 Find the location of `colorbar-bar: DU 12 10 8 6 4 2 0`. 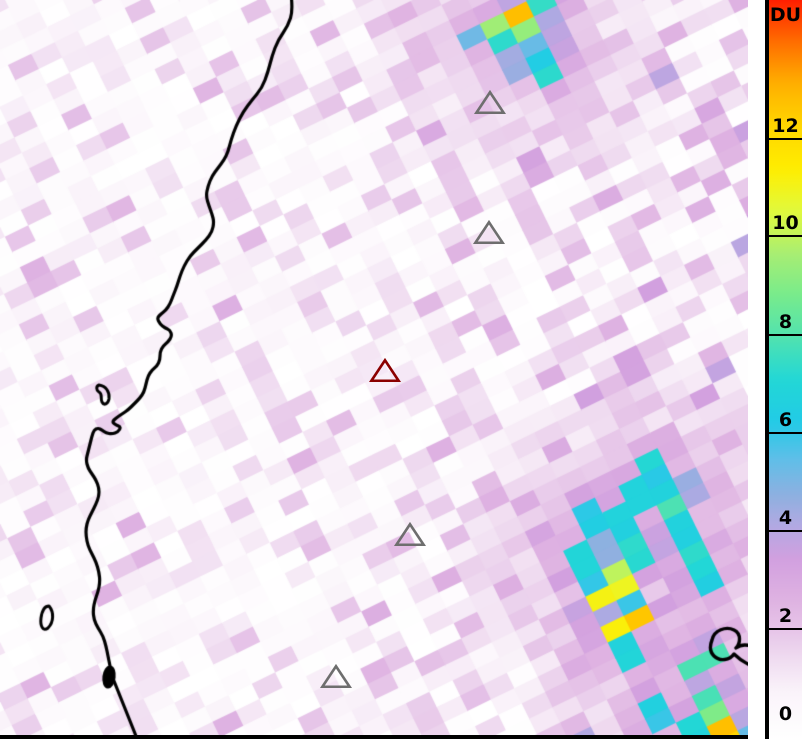

colorbar-bar: DU 12 10 8 6 4 2 0 is located at coordinates (783, 369).